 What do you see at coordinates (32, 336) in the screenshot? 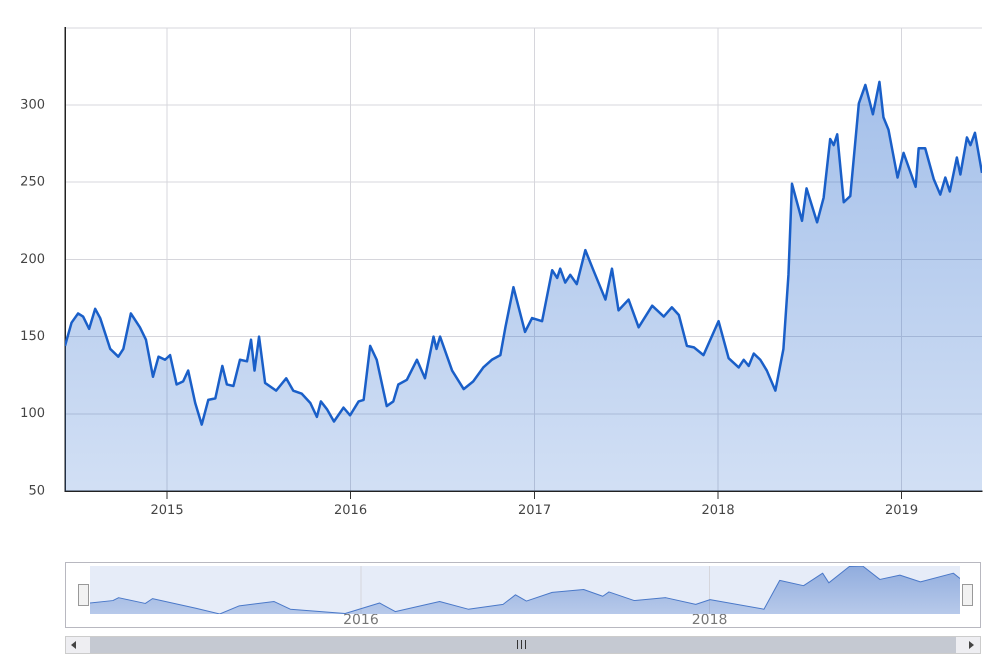
I see `y-tick-label: 150` at bounding box center [32, 336].